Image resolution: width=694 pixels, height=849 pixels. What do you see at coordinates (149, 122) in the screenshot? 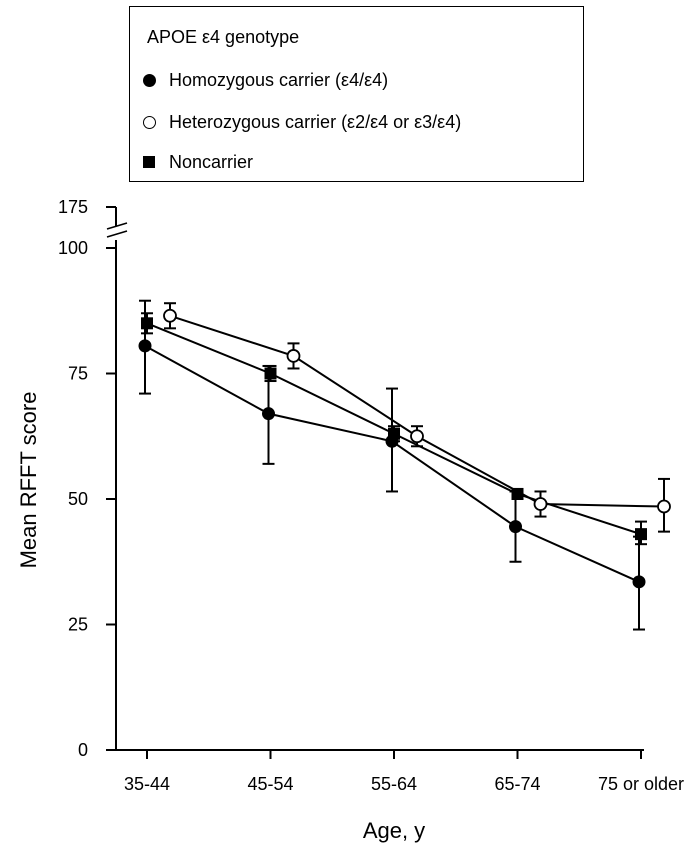
I see `open-circle-marker-icon` at bounding box center [149, 122].